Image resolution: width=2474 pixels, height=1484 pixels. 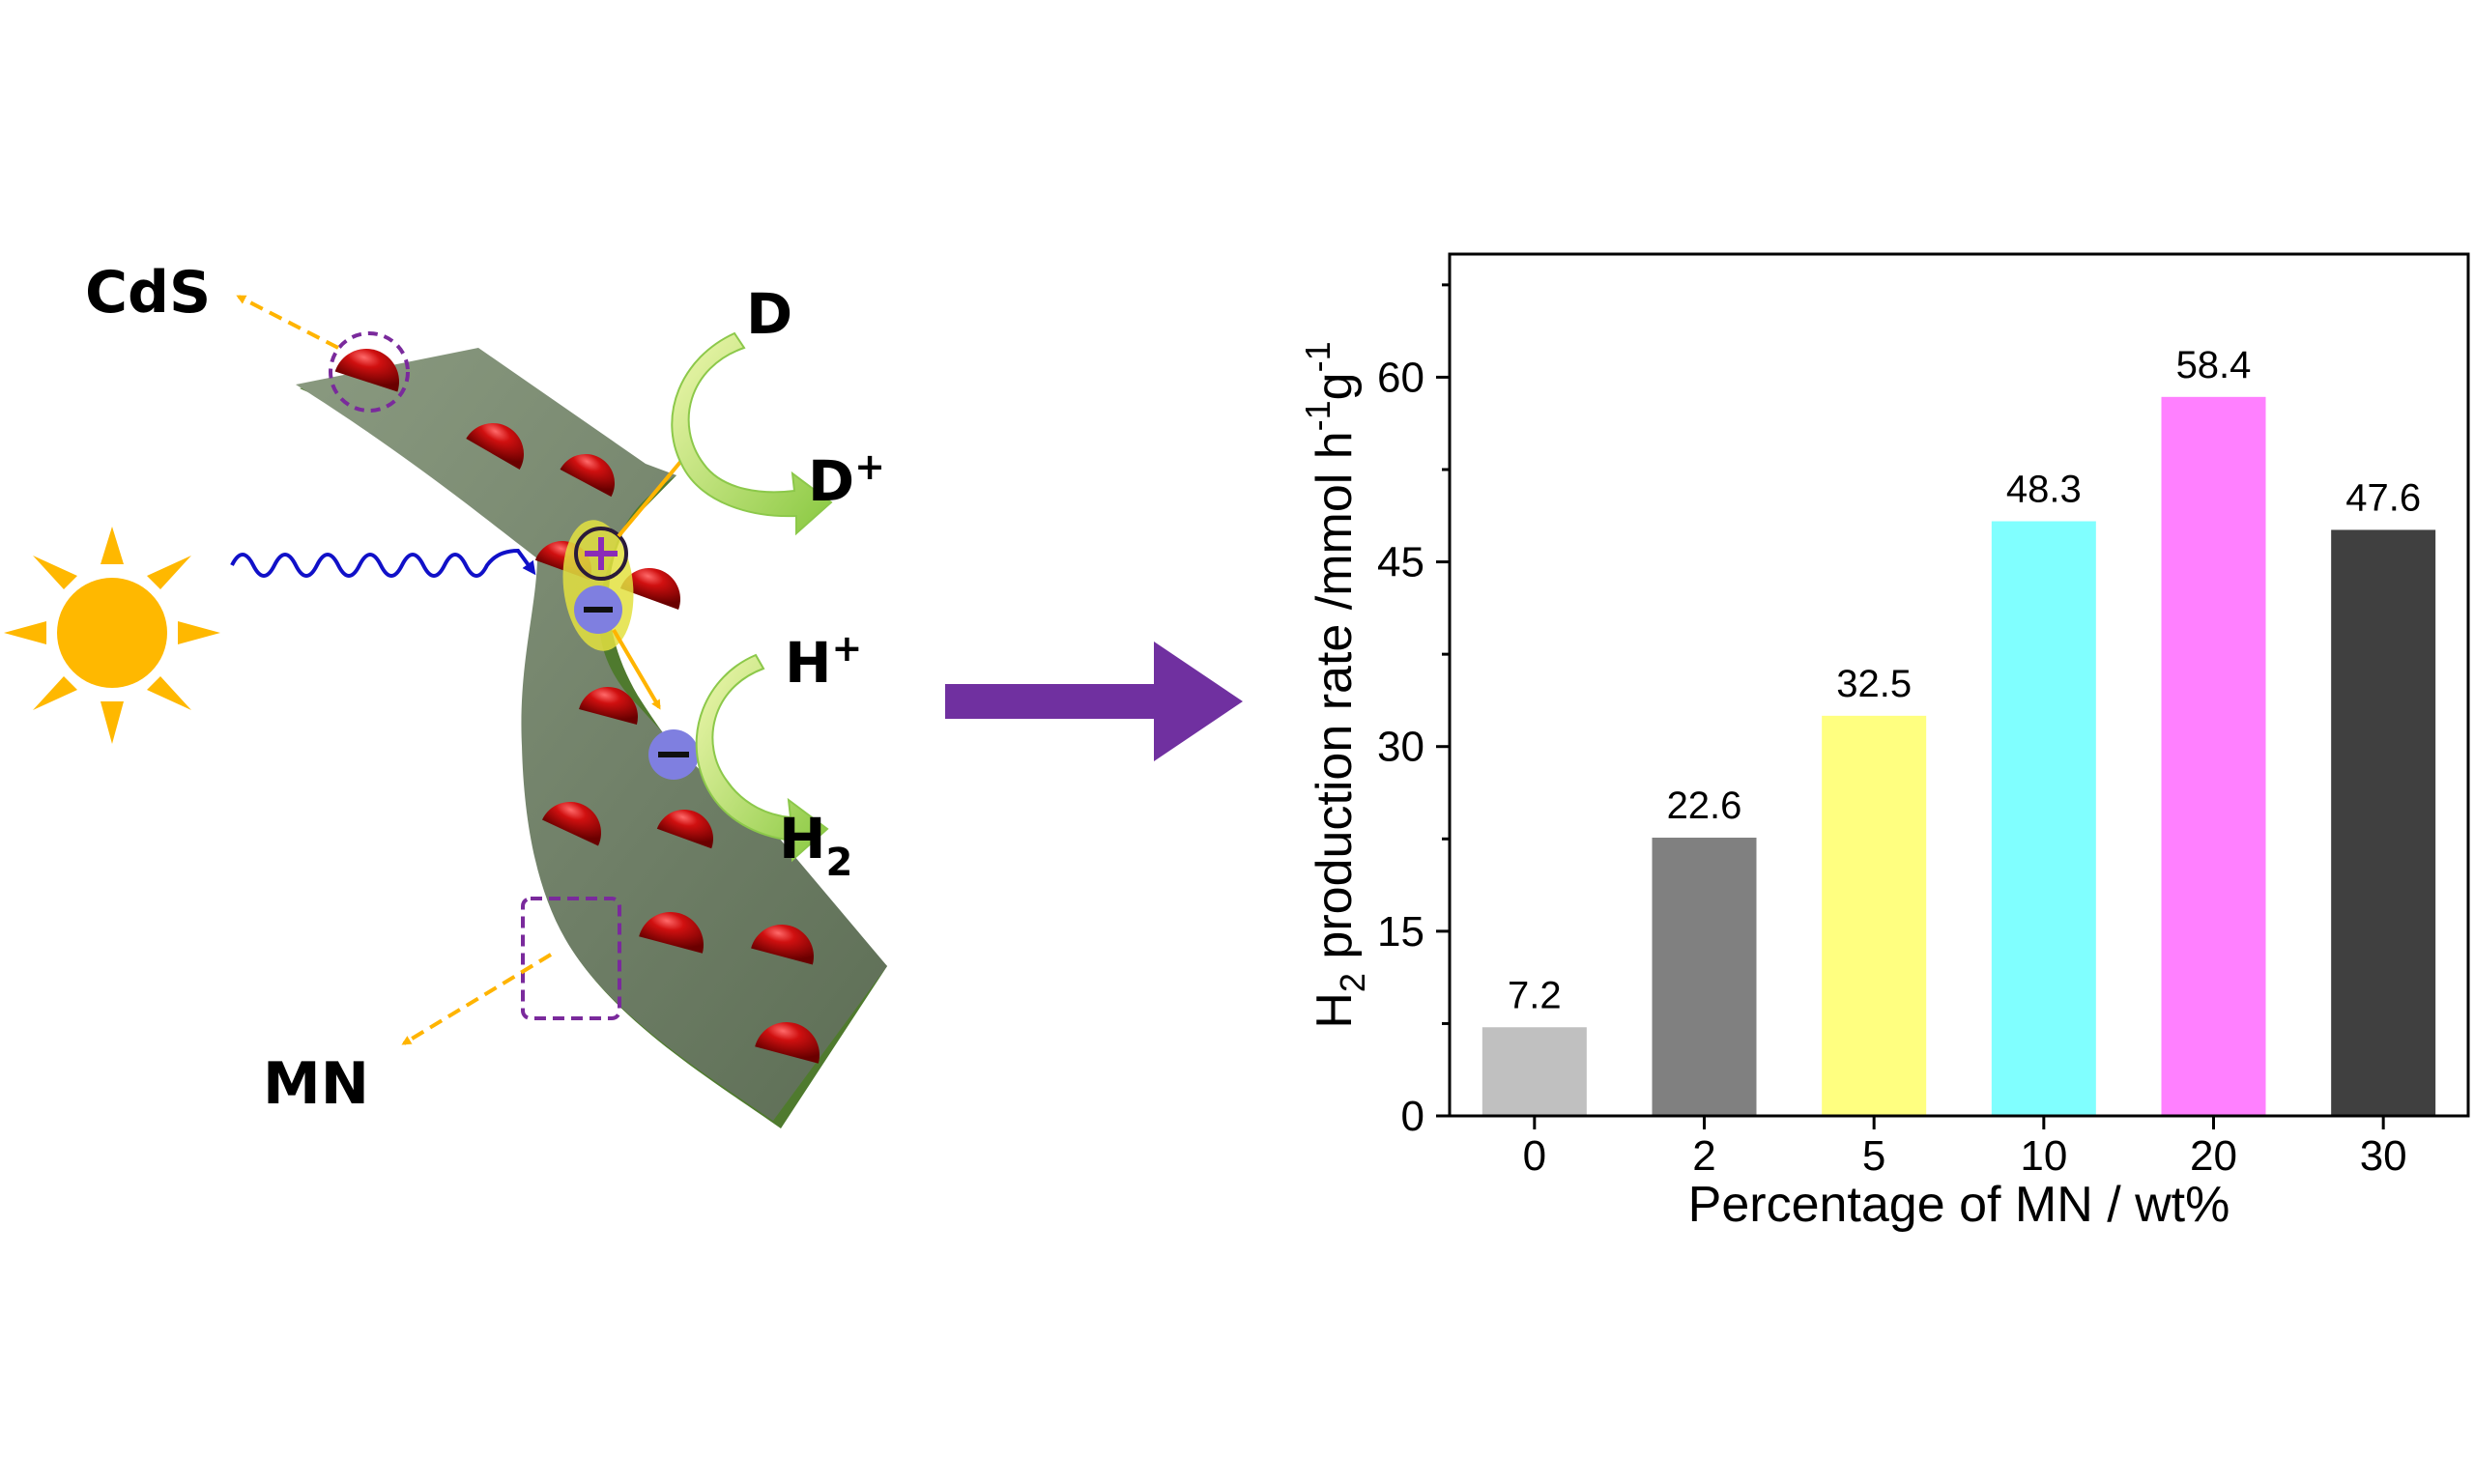 I want to click on x-tick-label-5: 5, so click(x=1873, y=1156).